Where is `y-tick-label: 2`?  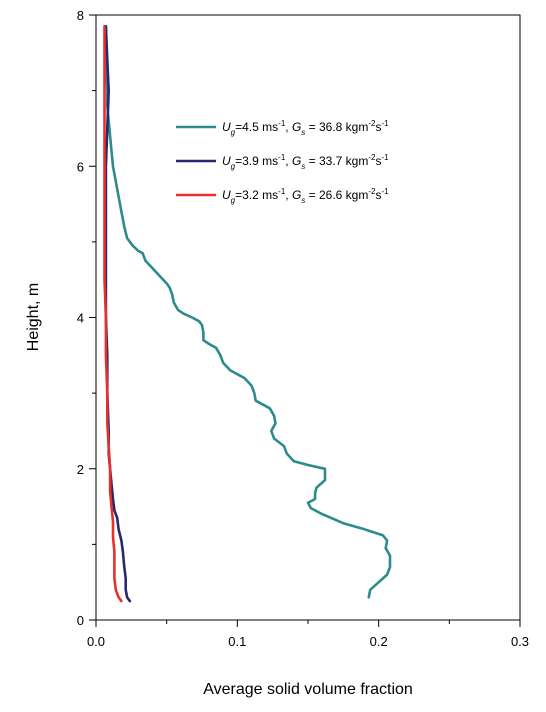
y-tick-label: 2 is located at coordinates (80, 469).